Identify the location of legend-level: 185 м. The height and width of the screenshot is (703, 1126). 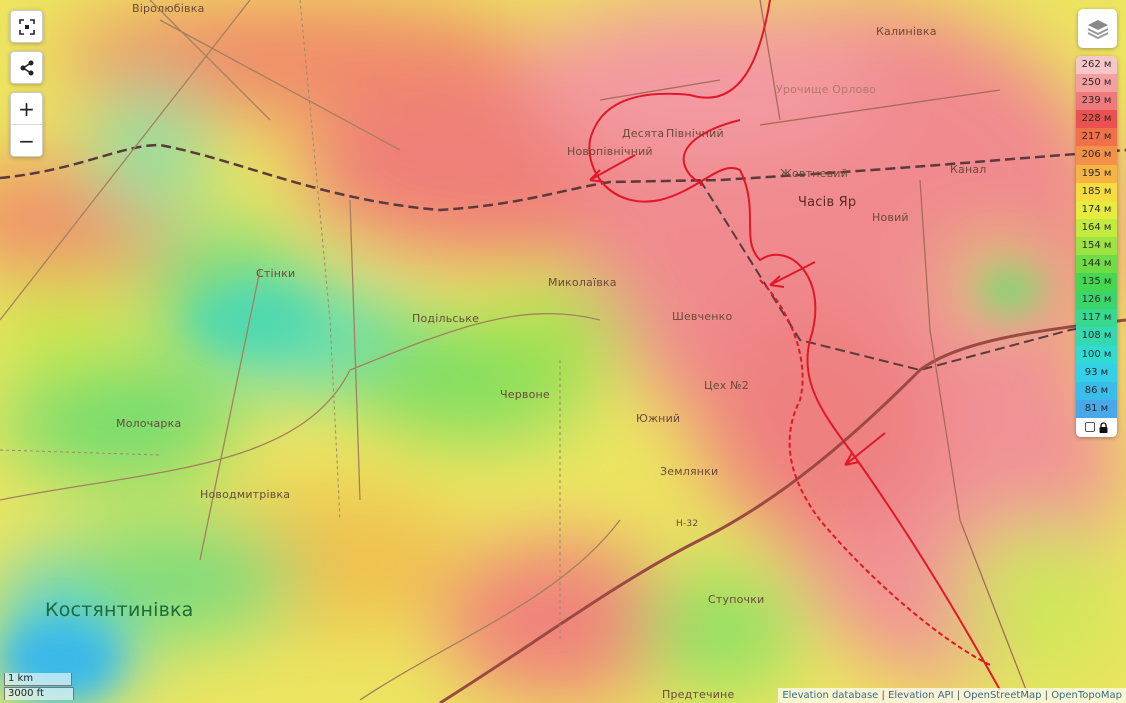
(1096, 191).